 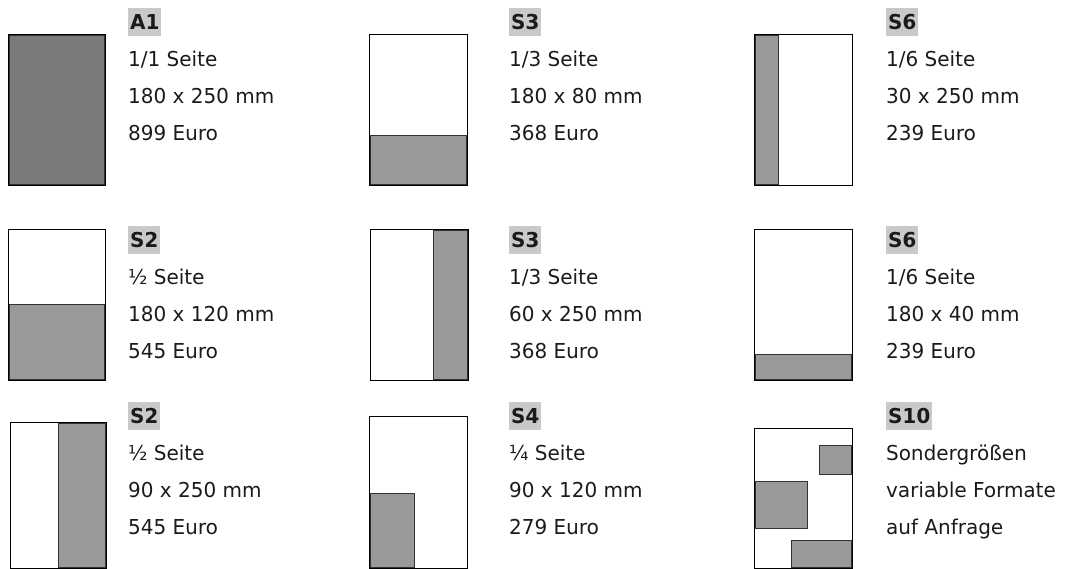 I want to click on format-size: ¼ Seite, so click(x=547, y=453).